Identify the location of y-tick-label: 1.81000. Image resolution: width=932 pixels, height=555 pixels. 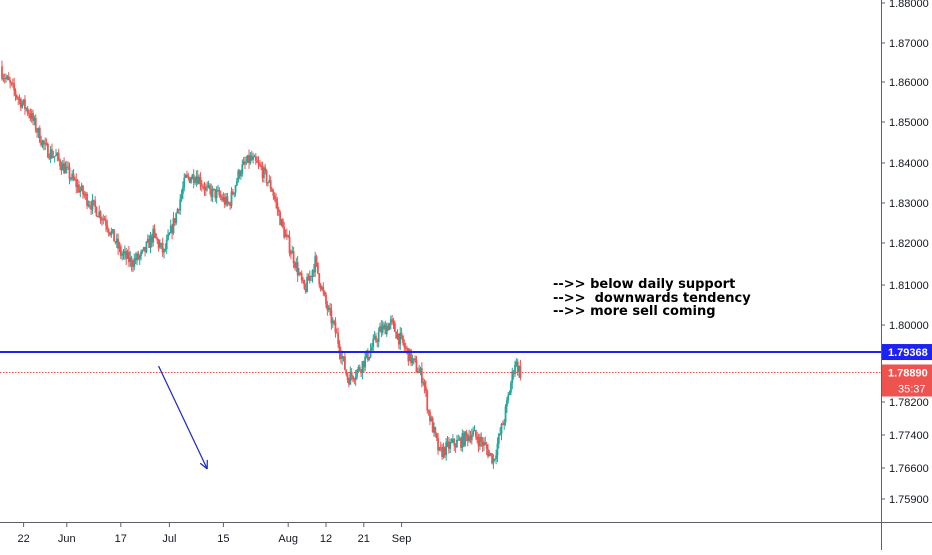
(909, 286).